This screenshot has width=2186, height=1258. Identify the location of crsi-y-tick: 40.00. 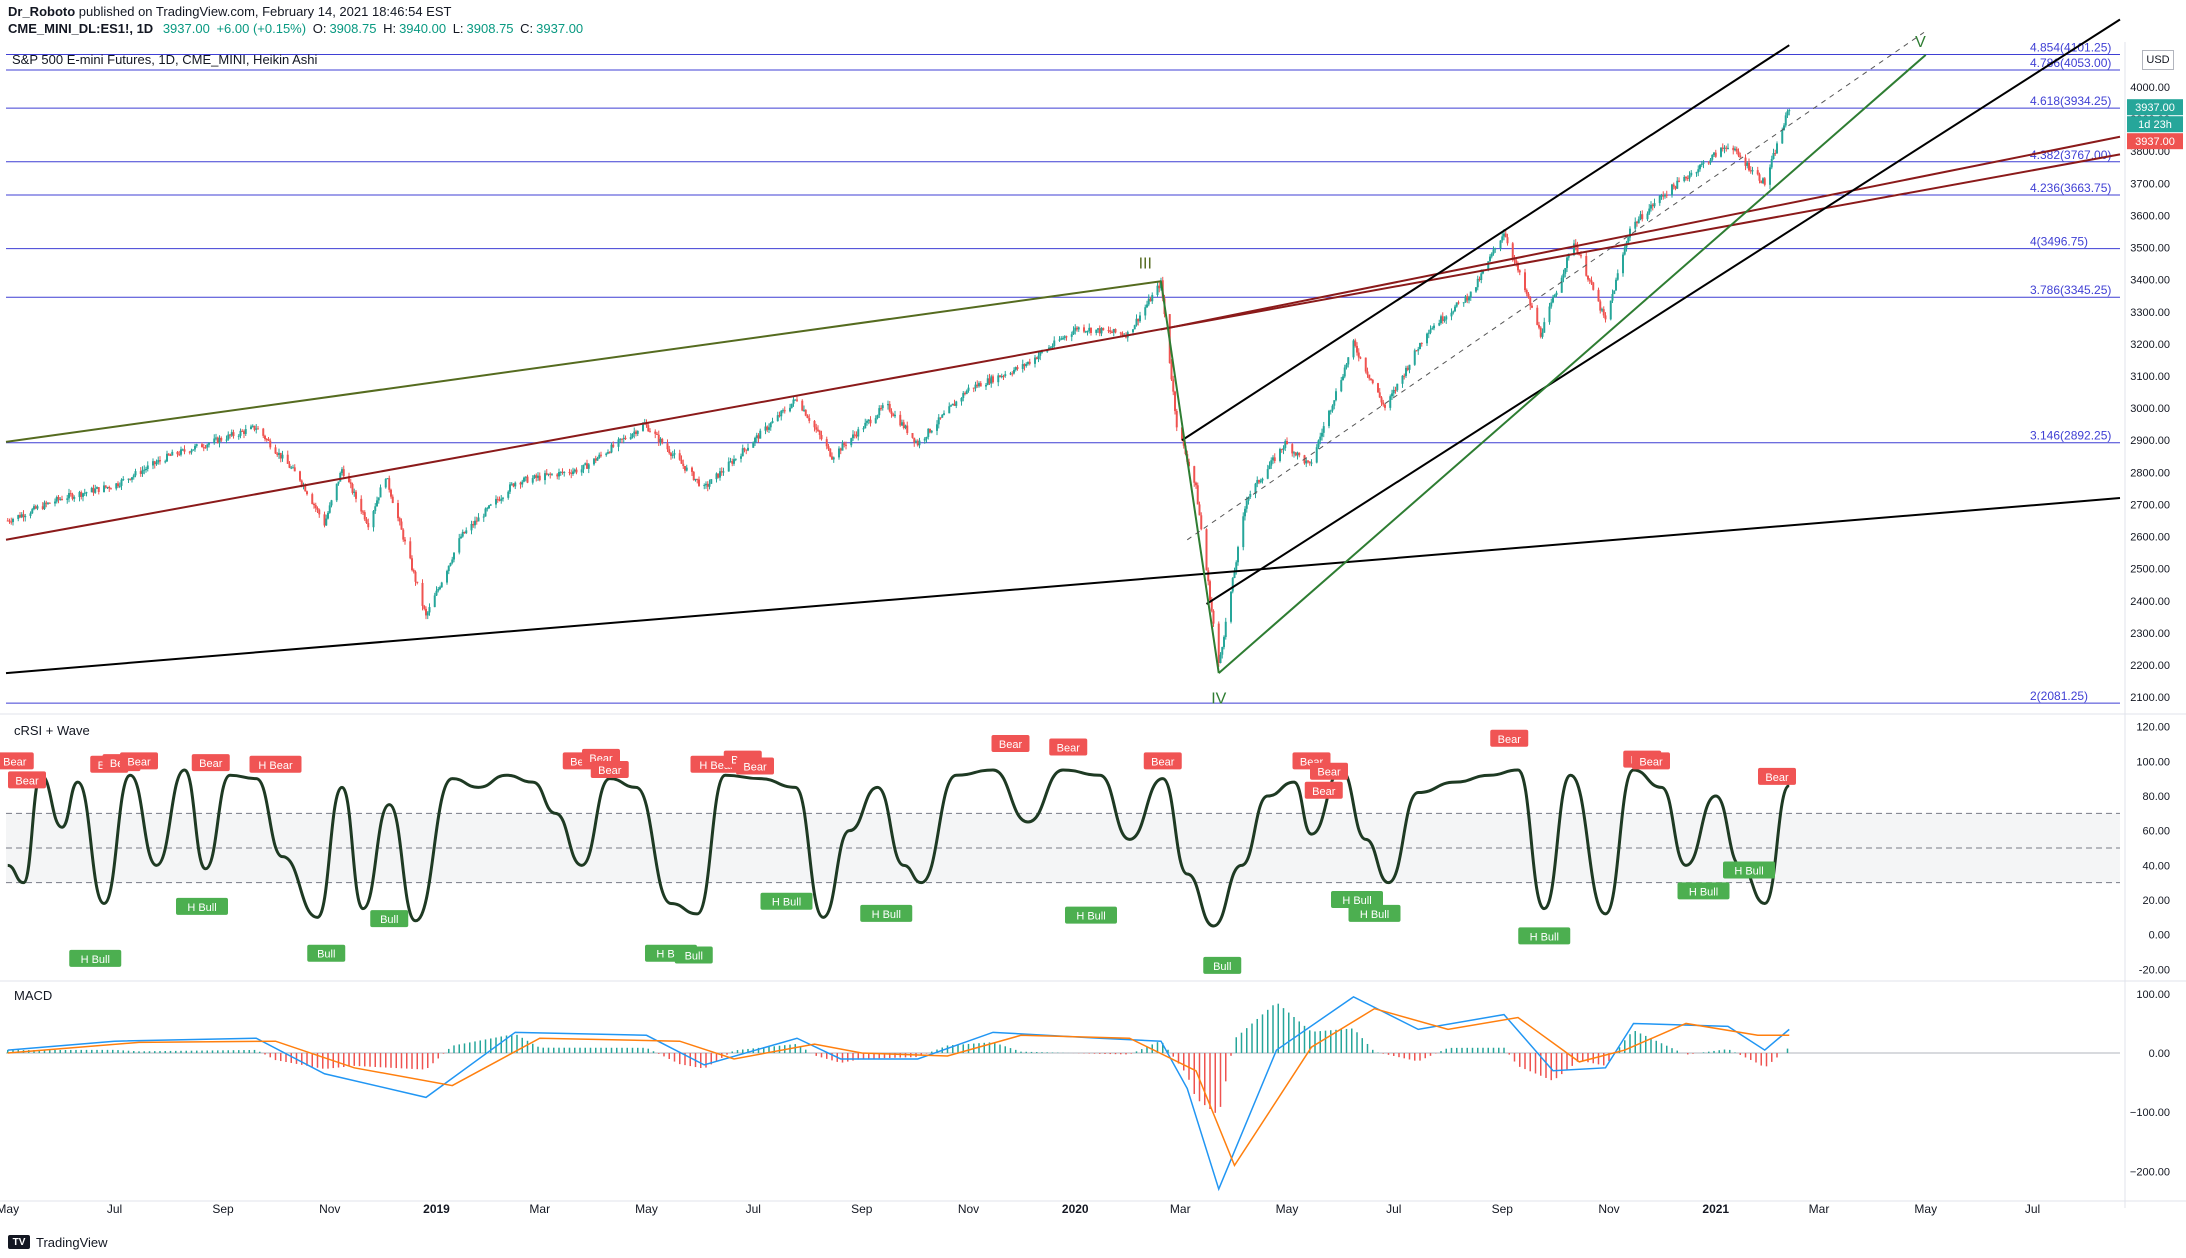
(2156, 866).